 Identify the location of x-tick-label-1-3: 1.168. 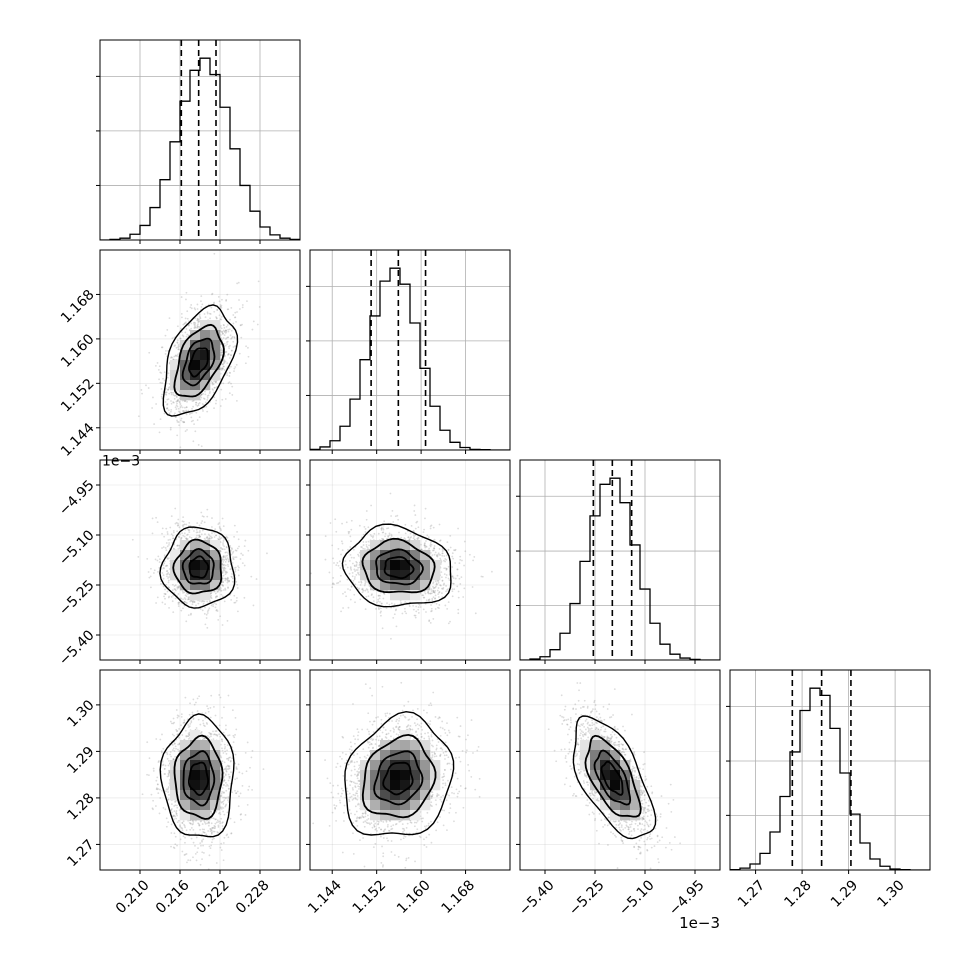
(459, 897).